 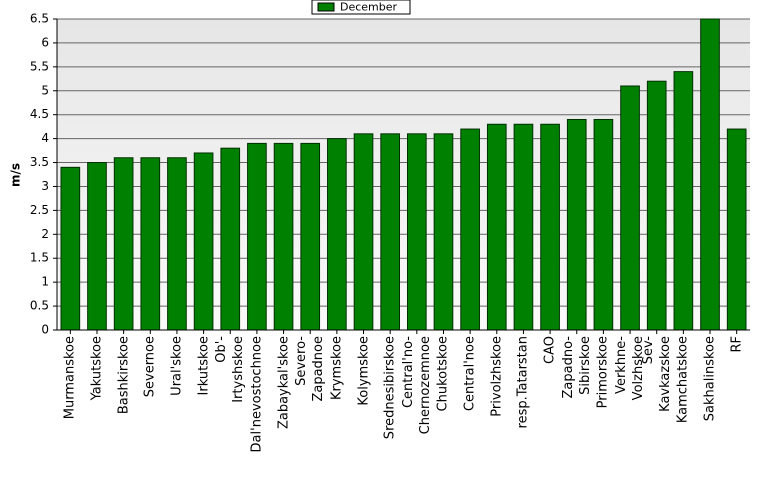 What do you see at coordinates (416, 385) in the screenshot?
I see `x-tick-label: Central'no- Chernozemnoe` at bounding box center [416, 385].